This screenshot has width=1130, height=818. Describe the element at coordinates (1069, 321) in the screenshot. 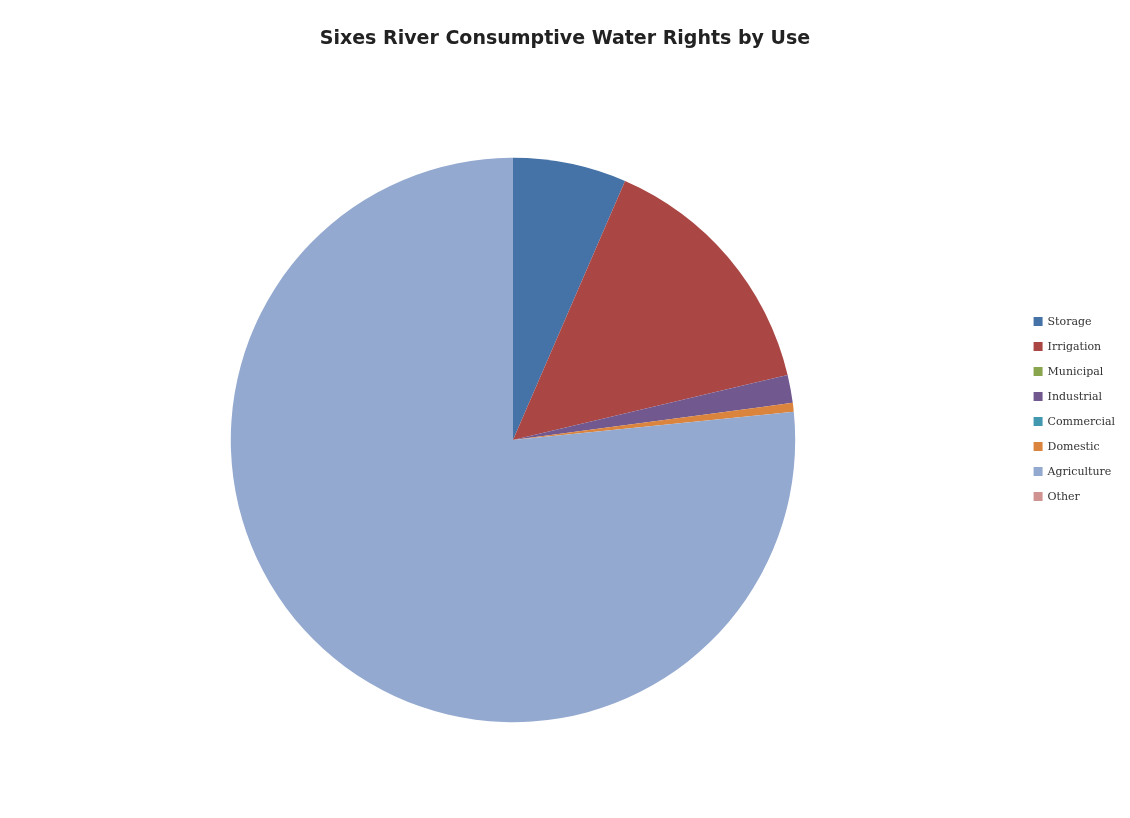

I see `legend-label: Storage` at that location.